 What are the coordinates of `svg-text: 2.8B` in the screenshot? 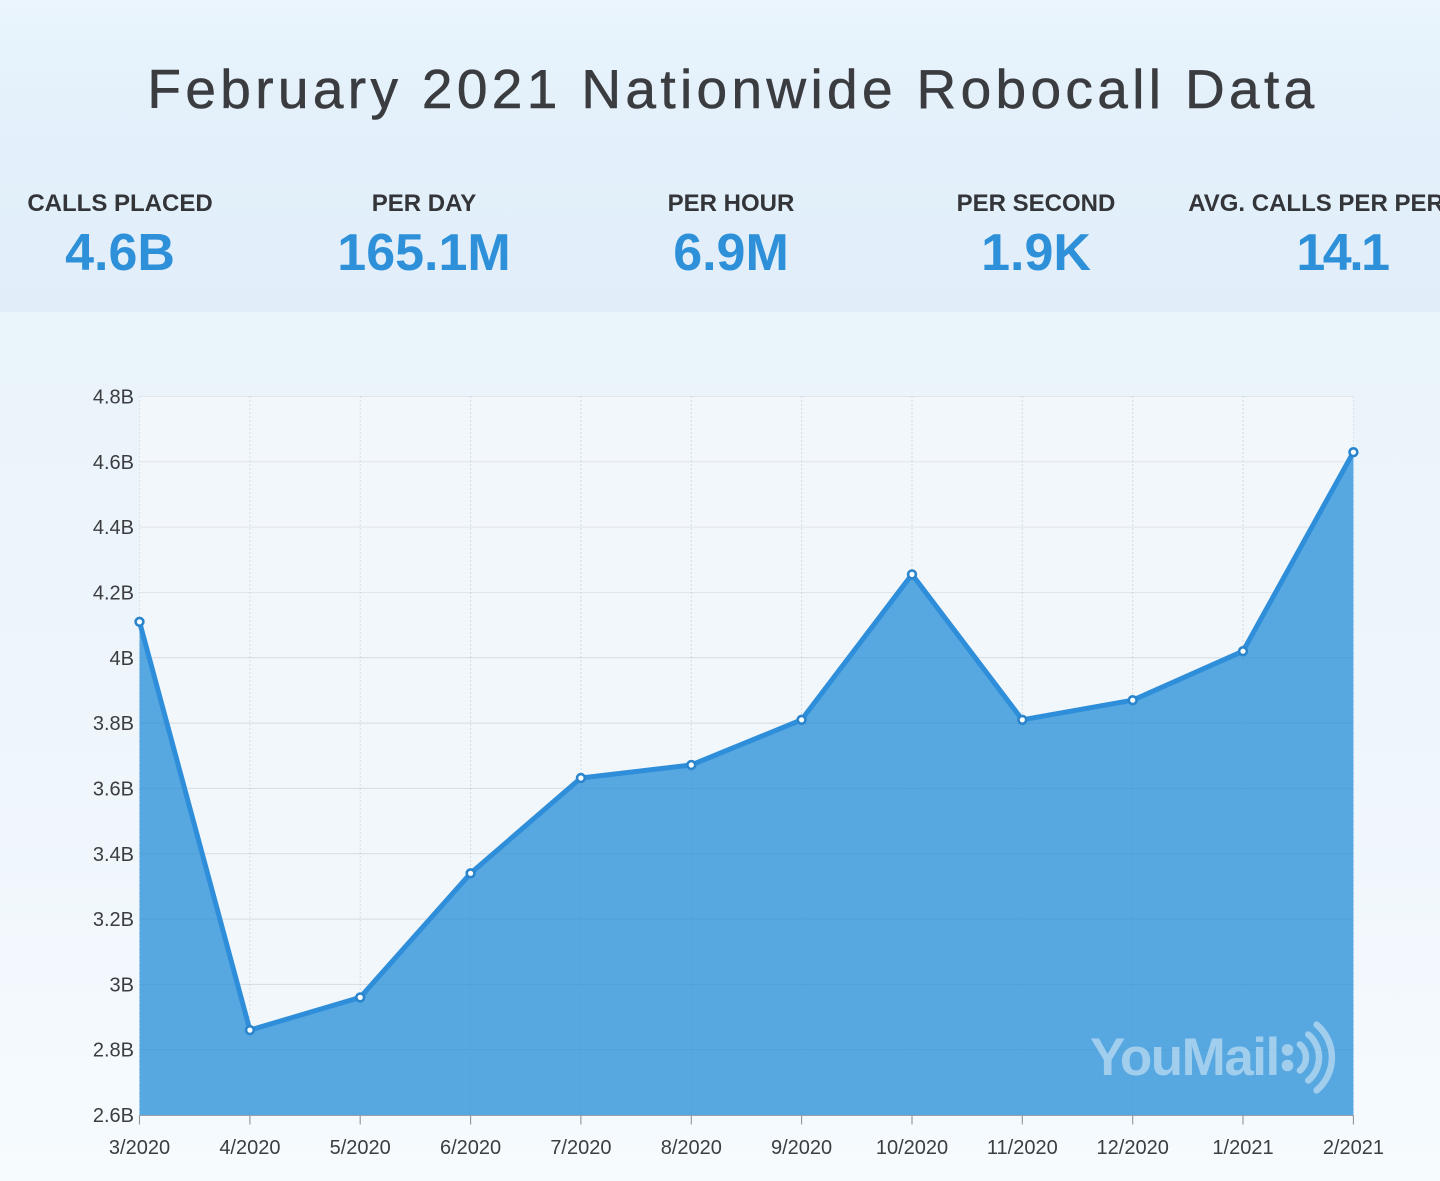 It's located at (113, 1051).